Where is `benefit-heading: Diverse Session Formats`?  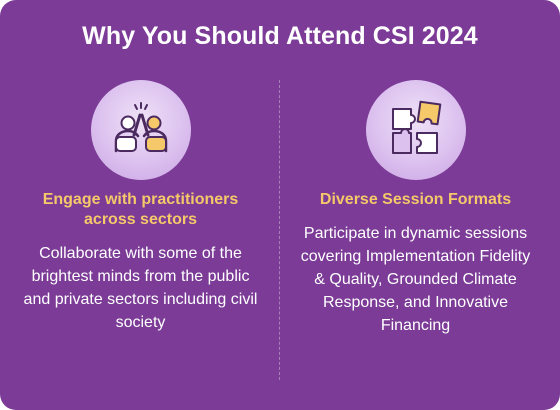
benefit-heading: Diverse Session Formats is located at coordinates (415, 199).